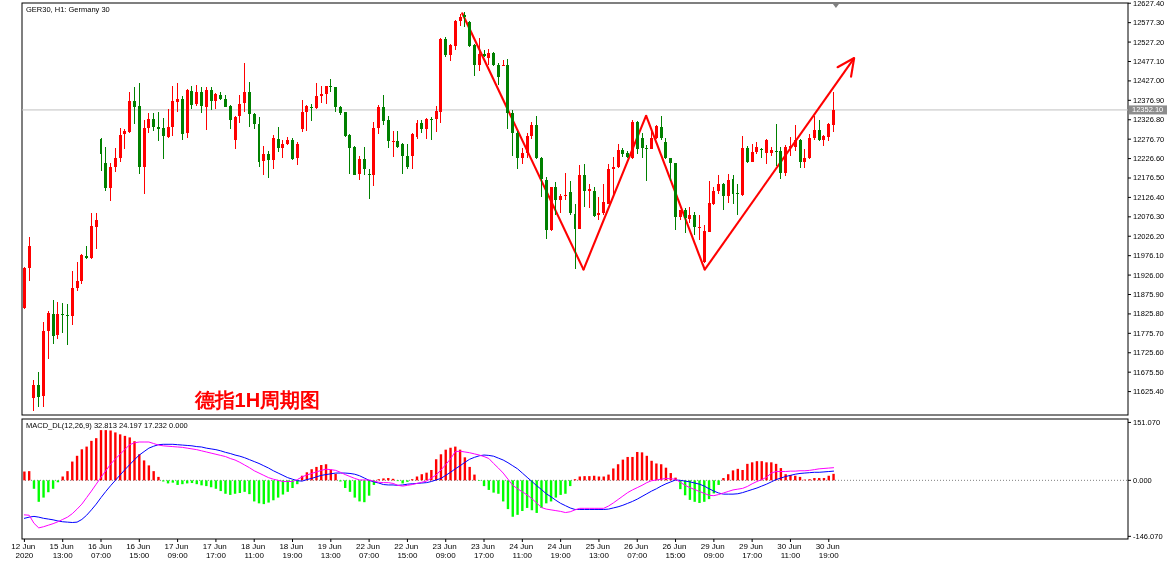 Image resolution: width=1170 pixels, height=561 pixels. I want to click on x-tick-label: 26 Jun 15:00, so click(675, 551).